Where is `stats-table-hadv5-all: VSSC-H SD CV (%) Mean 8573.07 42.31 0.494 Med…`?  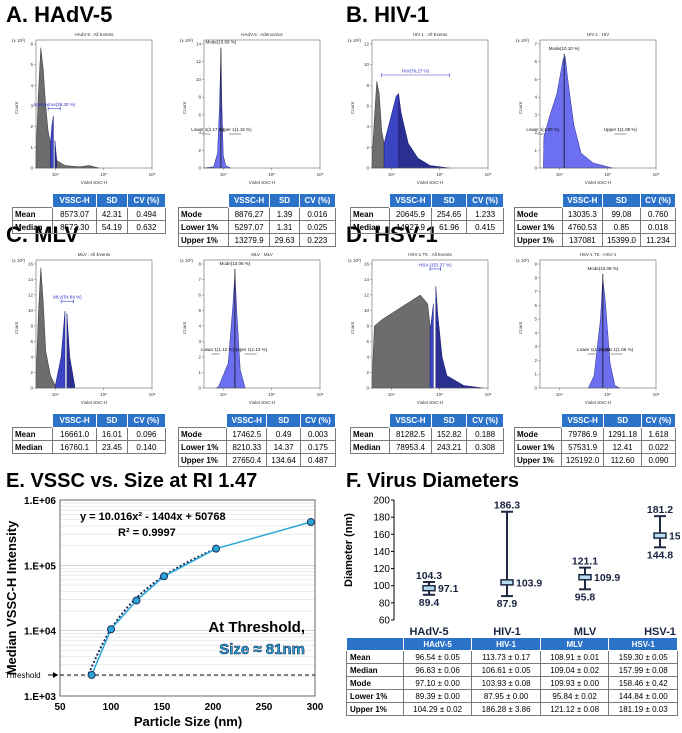
stats-table-hadv5-all: VSSC-H SD CV (%) Mean 8573.07 42.31 0.494 Med… is located at coordinates (89, 213).